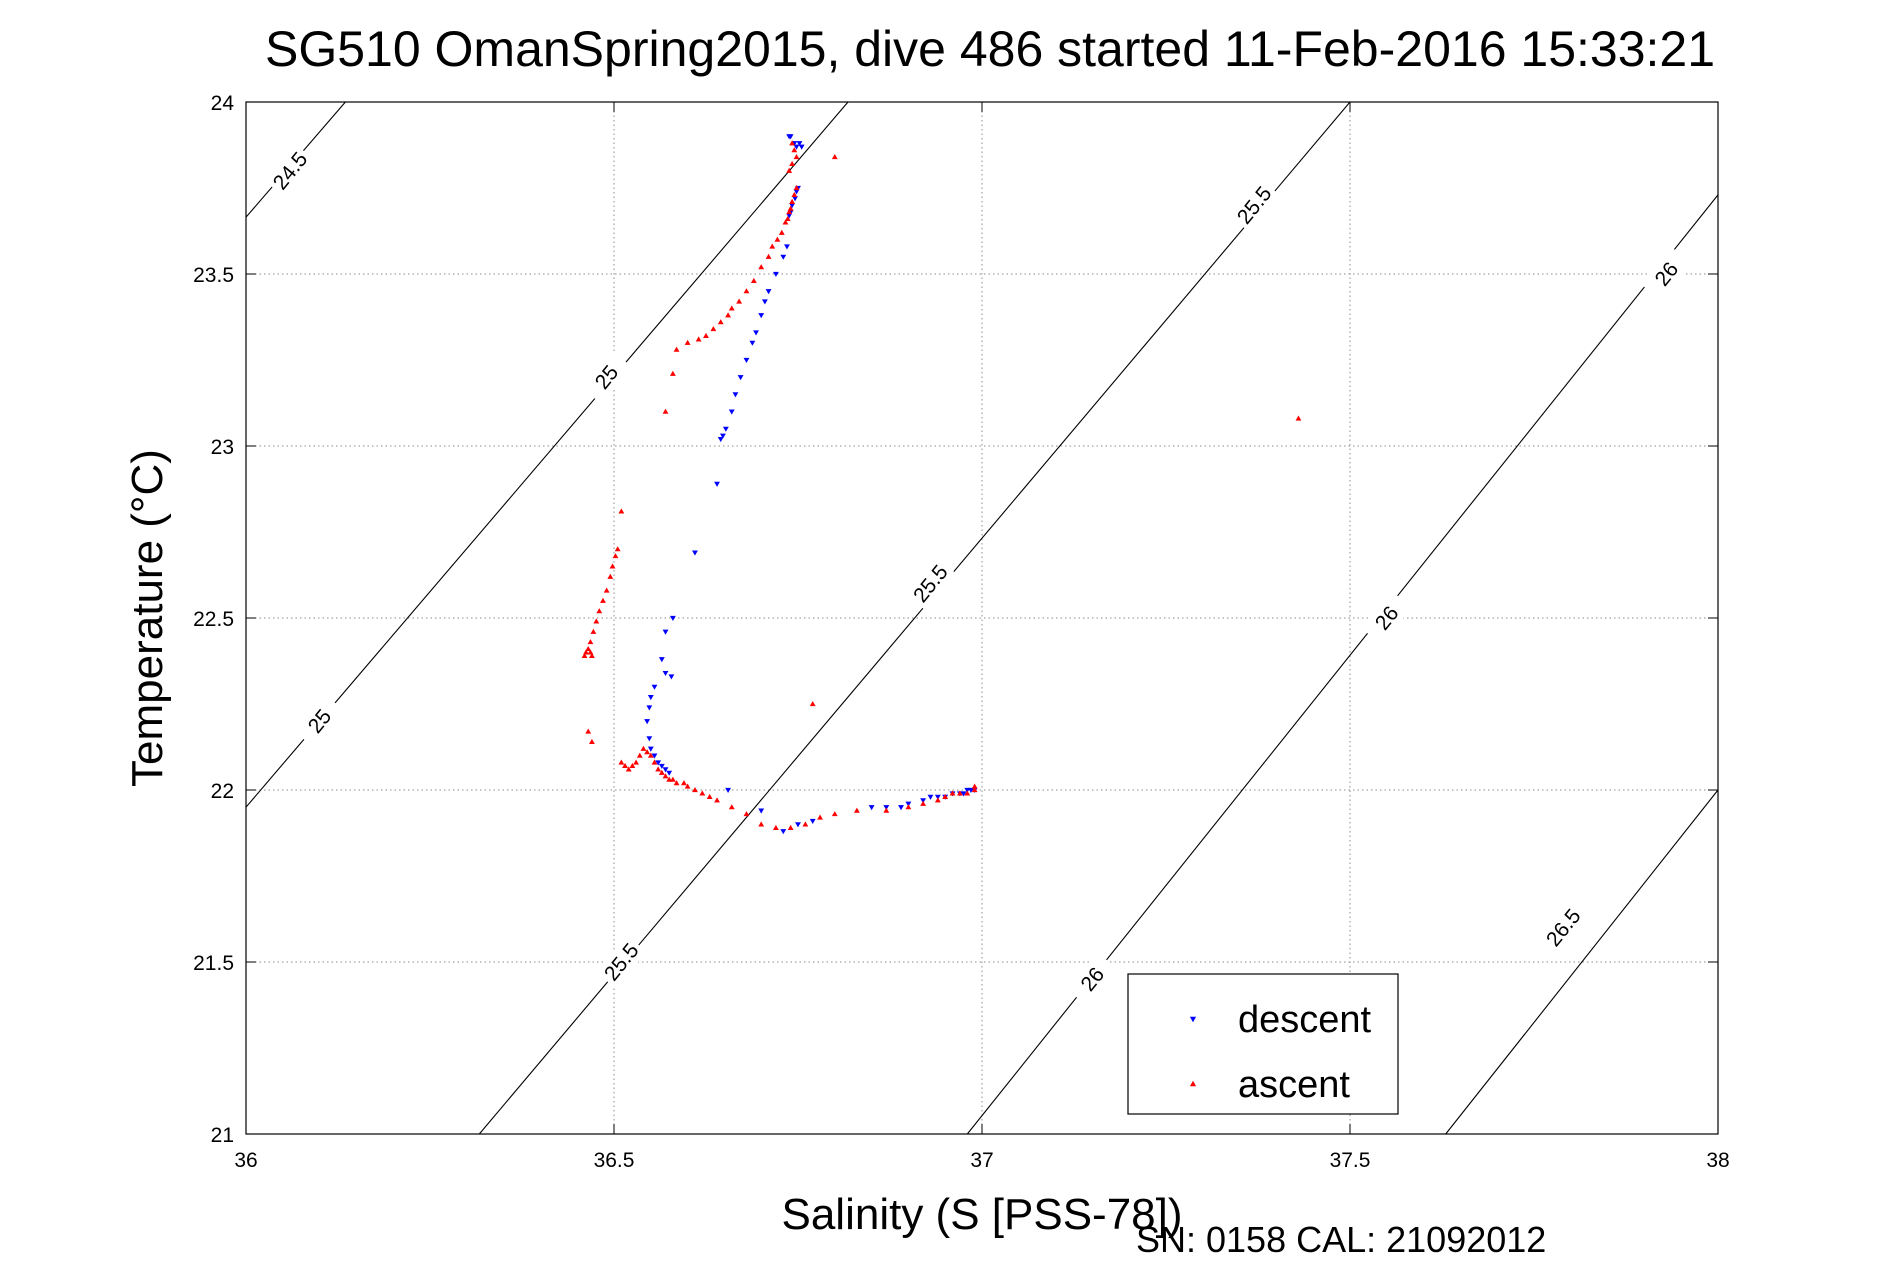 This screenshot has height=1262, width=1891. Describe the element at coordinates (213, 275) in the screenshot. I see `y-tick-label: 23.5` at that location.